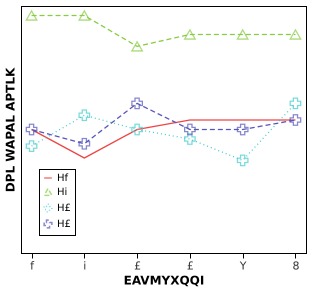 Image resolution: width=310 pixels, height=290 pixels. What do you see at coordinates (242, 266) in the screenshot?
I see `x-tick-label: Y` at bounding box center [242, 266].